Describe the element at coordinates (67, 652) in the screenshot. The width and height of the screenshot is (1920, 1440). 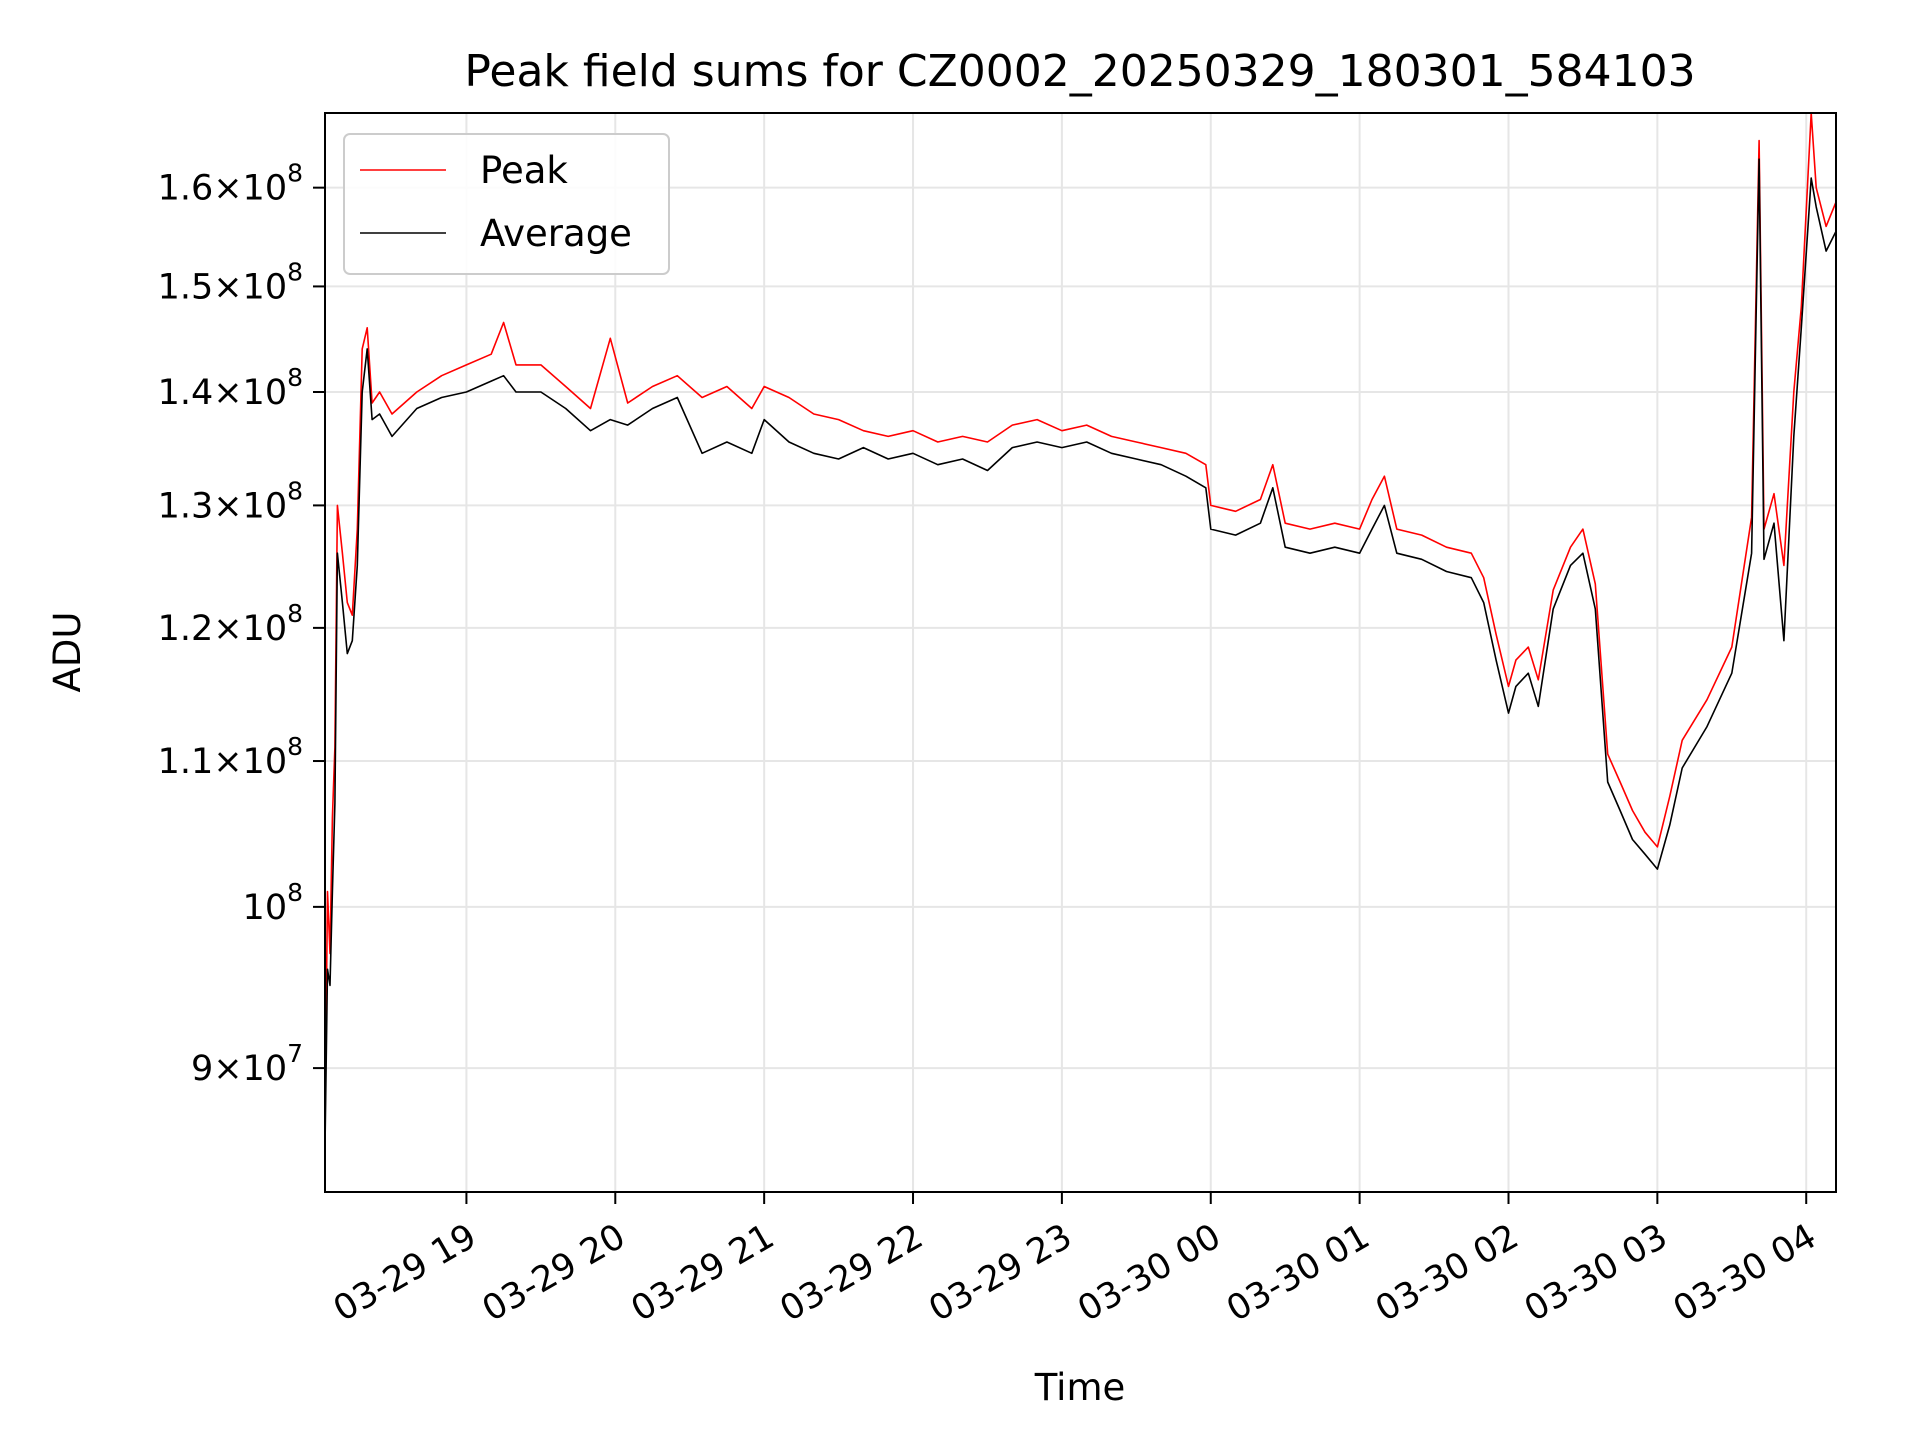
I see `y-axis-label: ADU` at that location.